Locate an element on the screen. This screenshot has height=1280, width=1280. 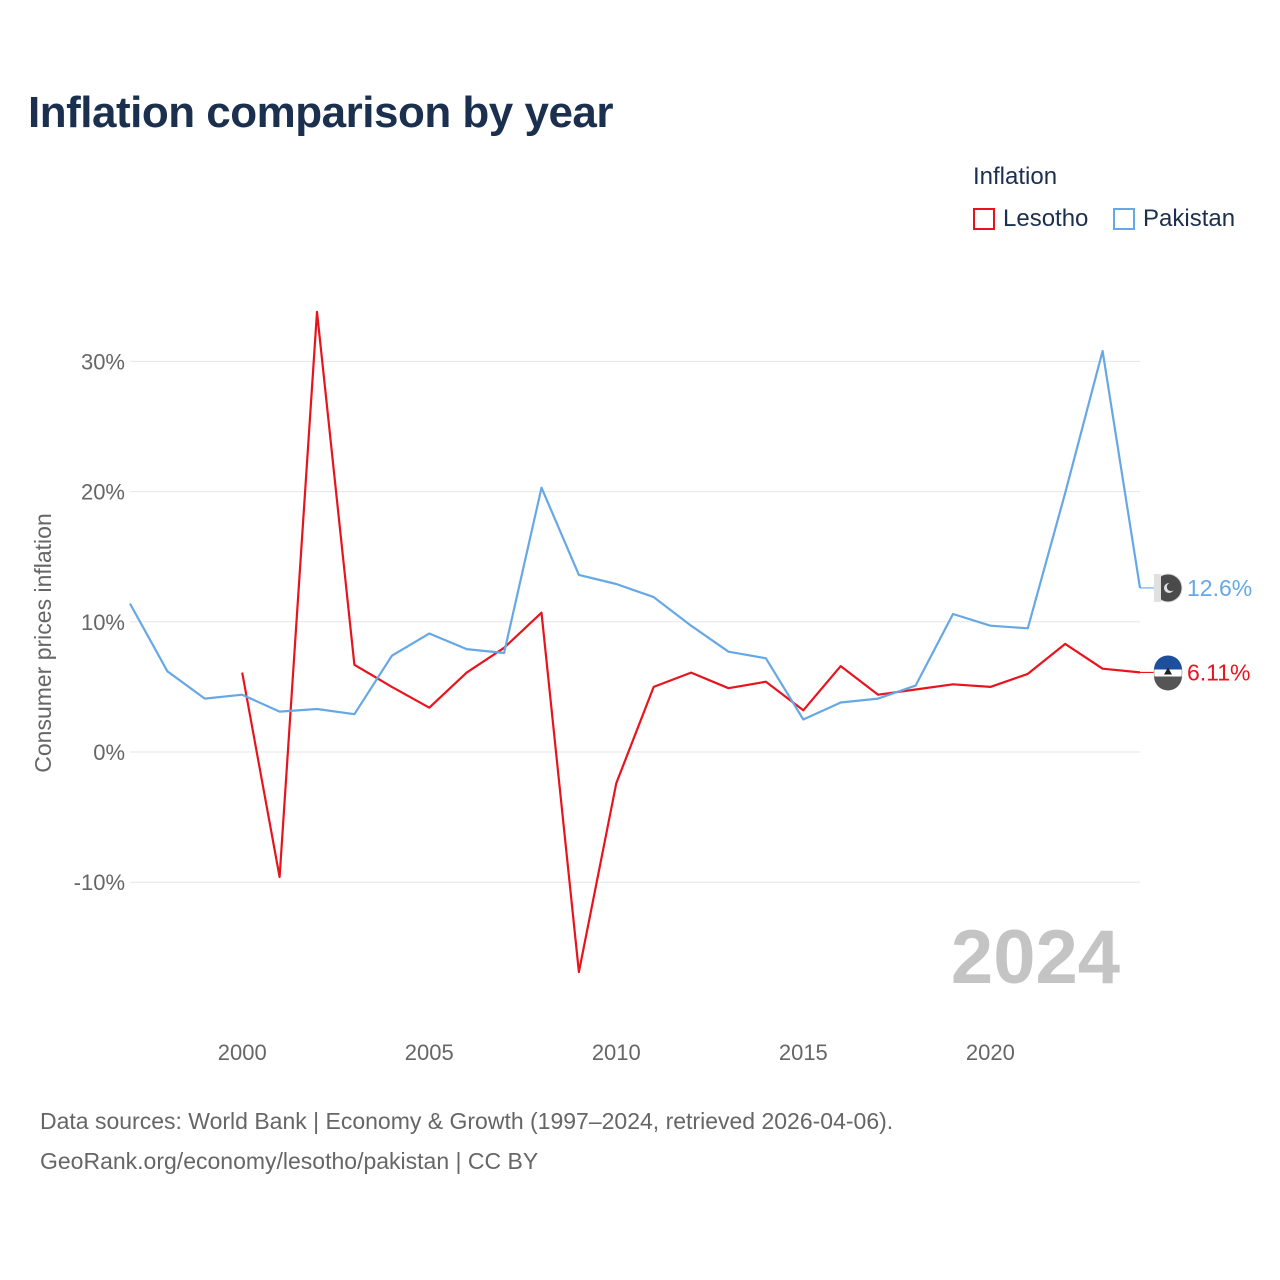
end-value-label-pakistan: 12.6% is located at coordinates (1219, 588).